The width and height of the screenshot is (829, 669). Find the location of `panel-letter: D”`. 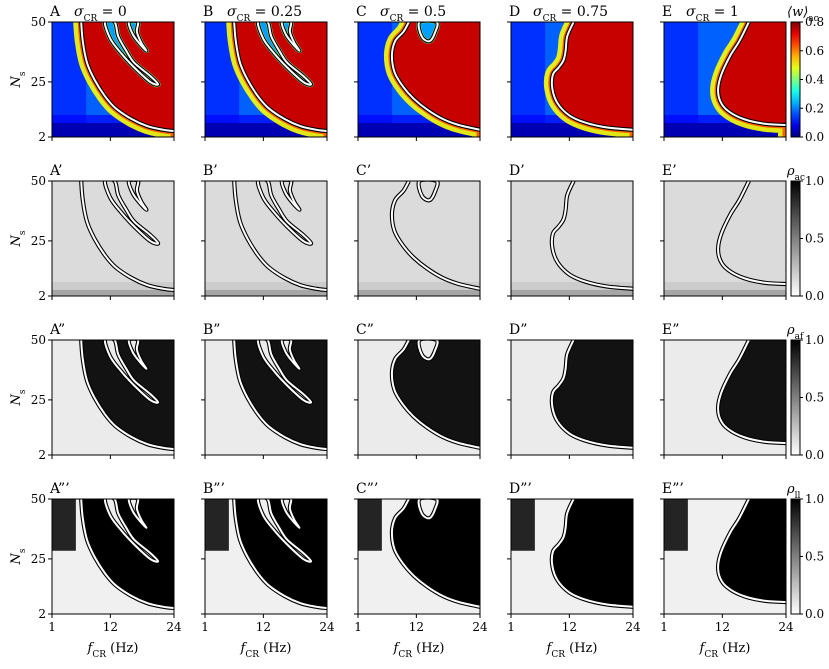

panel-letter: D” is located at coordinates (518, 330).